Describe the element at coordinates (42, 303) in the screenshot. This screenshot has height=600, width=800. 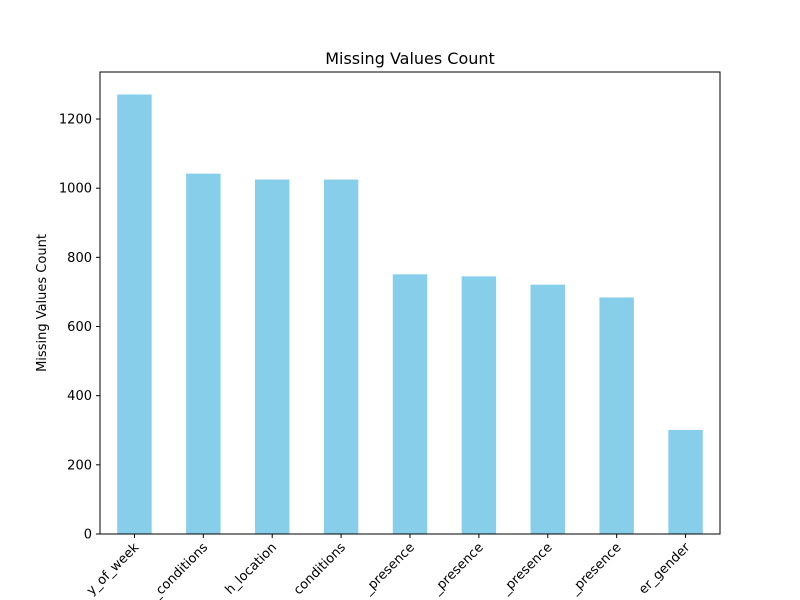
I see `y-axis-label: Missing Values Count` at that location.